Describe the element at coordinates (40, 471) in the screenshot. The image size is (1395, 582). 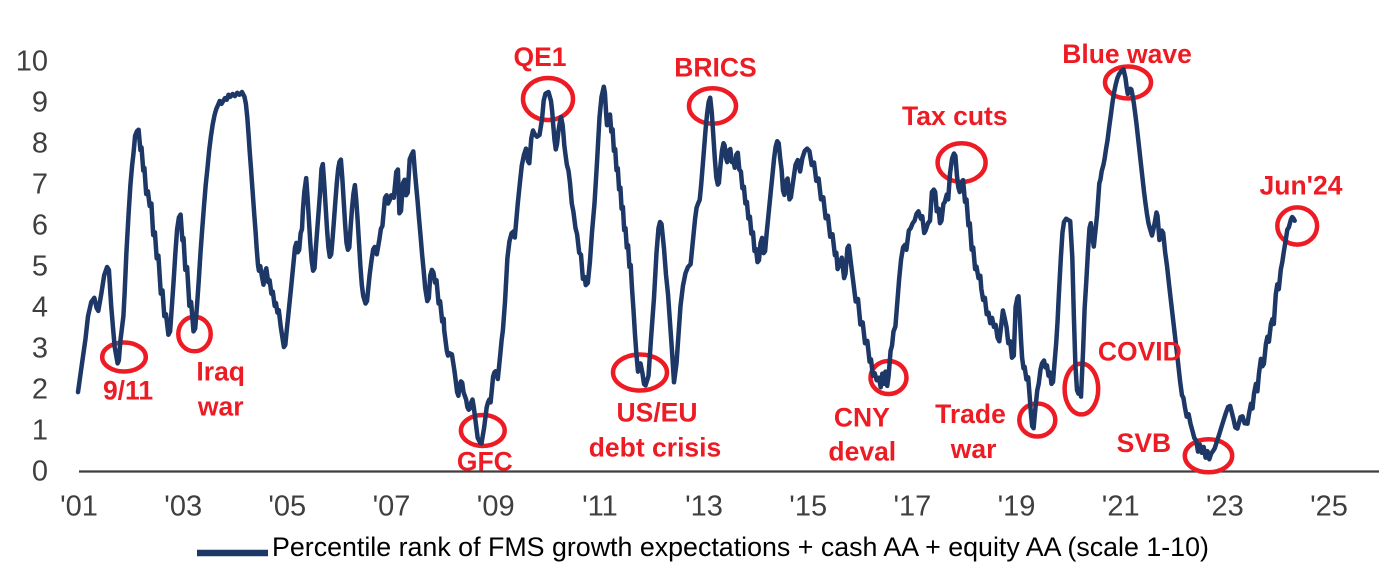
I see `svg-text: 0` at that location.